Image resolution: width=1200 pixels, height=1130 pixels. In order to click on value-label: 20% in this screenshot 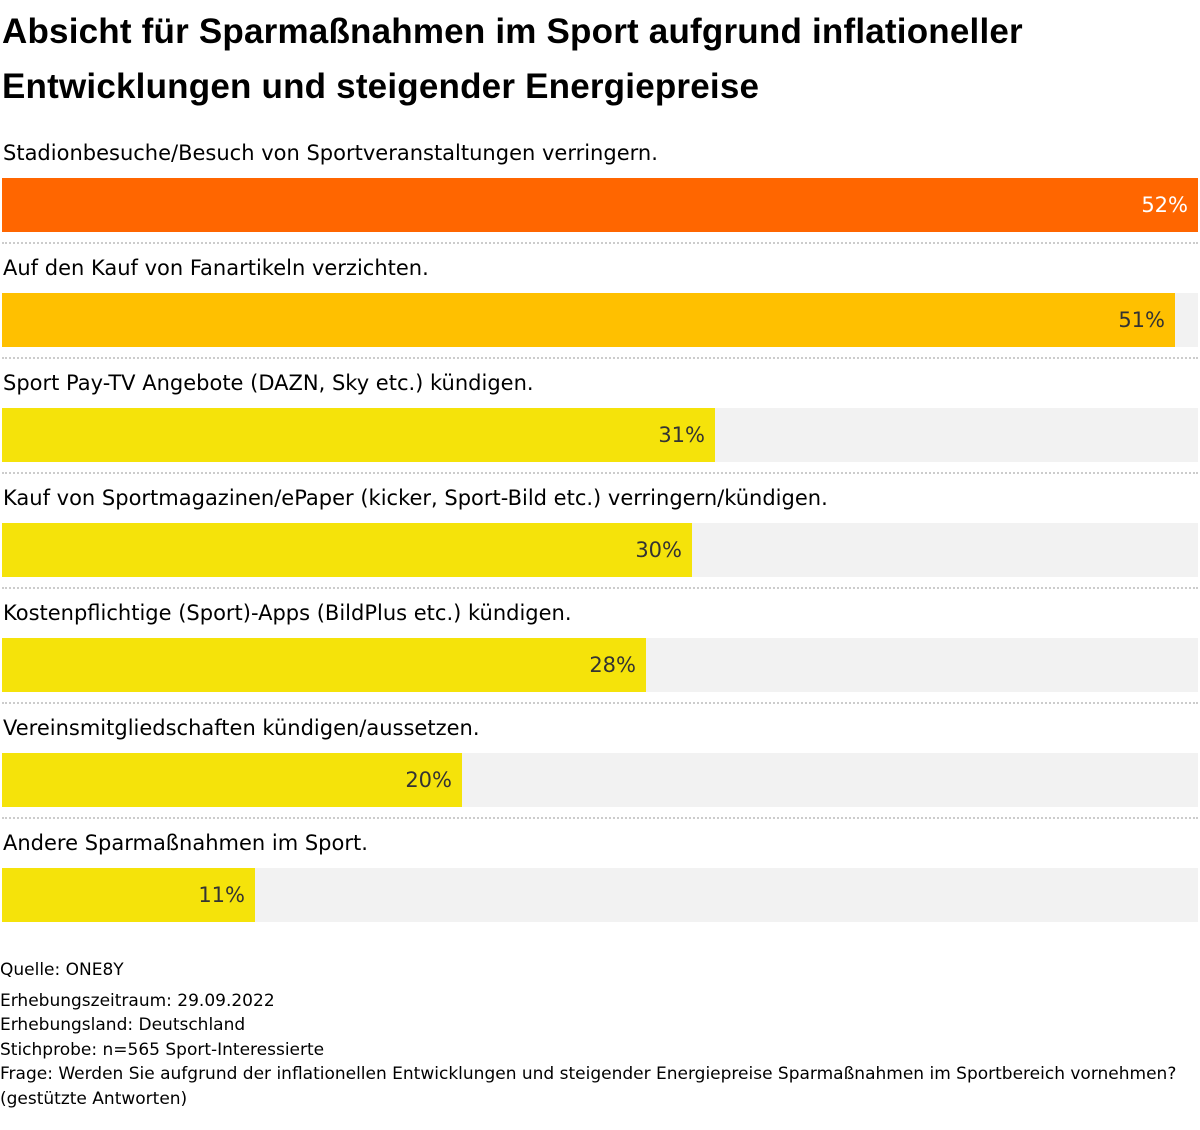, I will do `click(428, 780)`.